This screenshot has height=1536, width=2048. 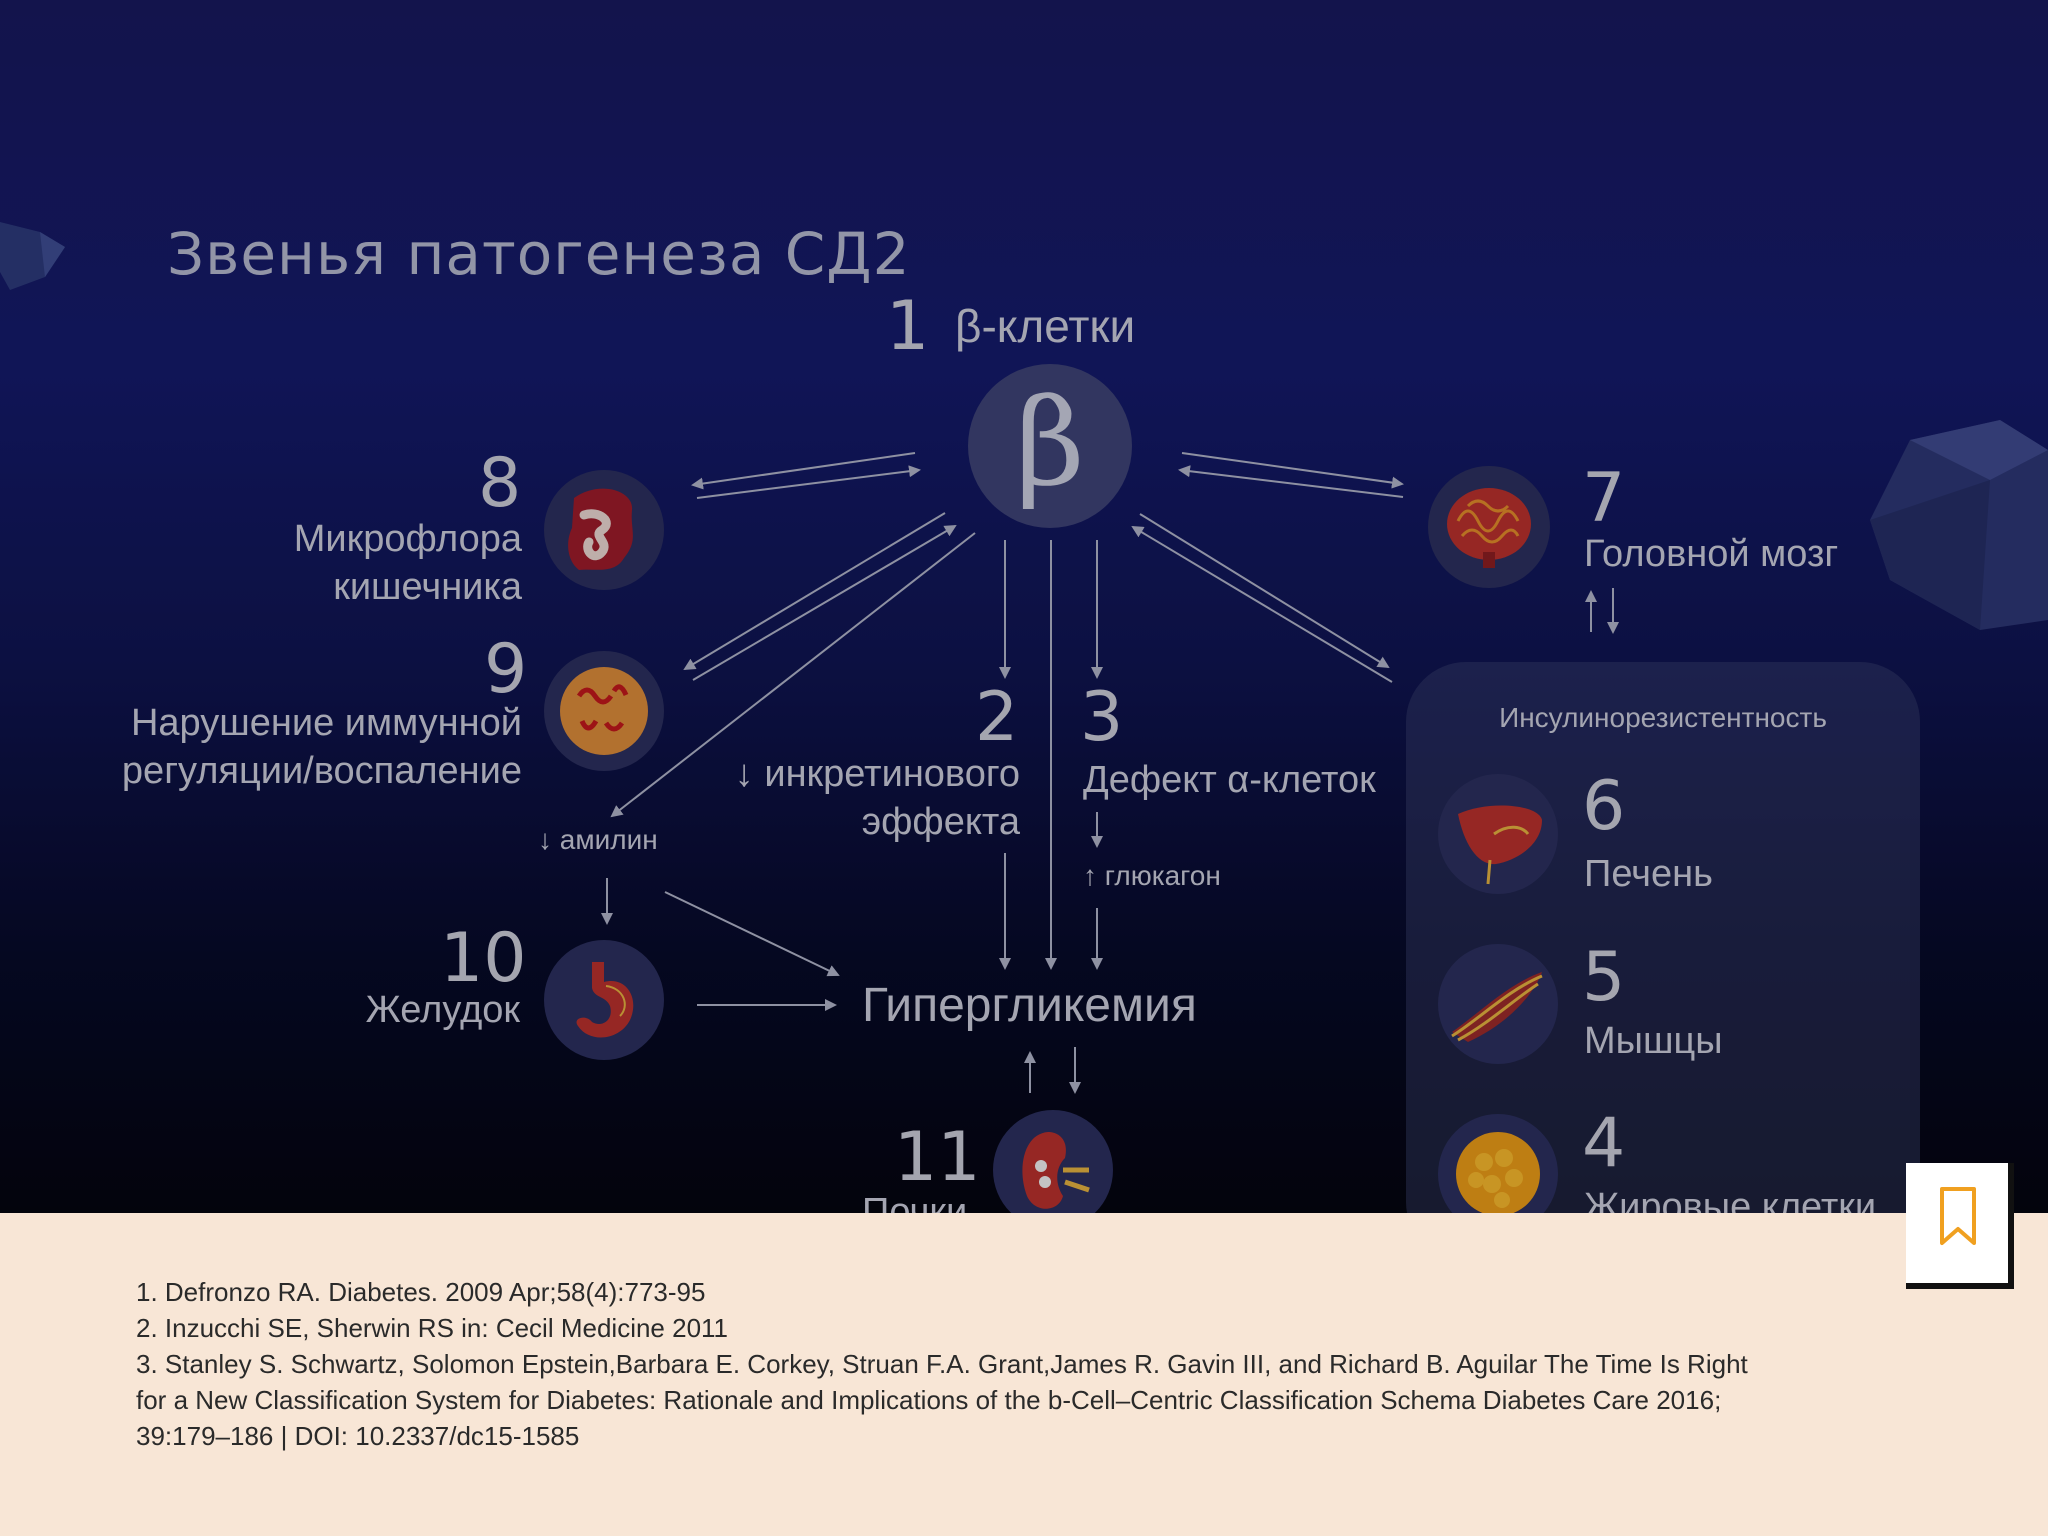 I want to click on stomach-label: Желудок, so click(x=442, y=1010).